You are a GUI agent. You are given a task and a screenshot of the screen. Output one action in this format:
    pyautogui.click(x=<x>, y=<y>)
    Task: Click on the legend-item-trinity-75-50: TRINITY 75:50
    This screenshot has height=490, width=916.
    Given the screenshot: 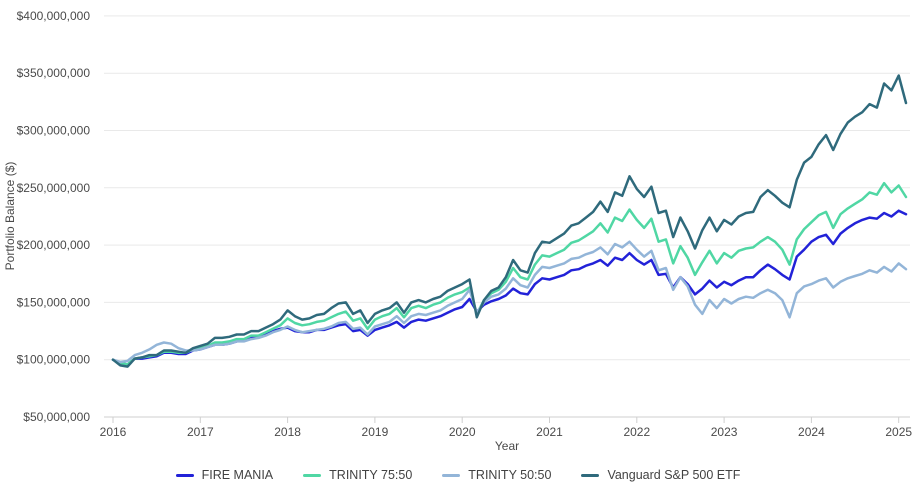 What is the action you would take?
    pyautogui.click(x=357, y=475)
    